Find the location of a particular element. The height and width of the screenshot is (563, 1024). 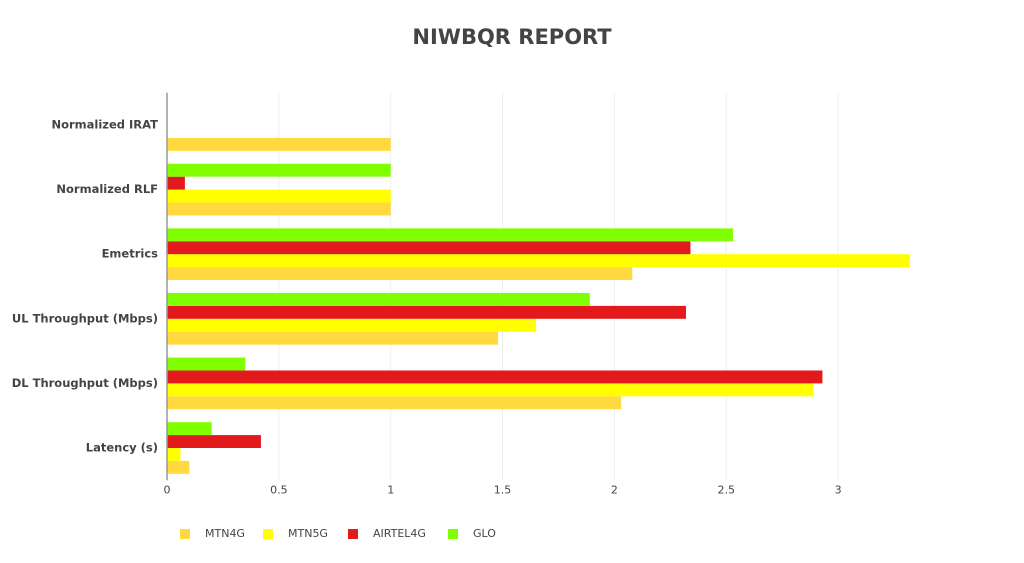

legend-label: MTN4G is located at coordinates (225, 533).